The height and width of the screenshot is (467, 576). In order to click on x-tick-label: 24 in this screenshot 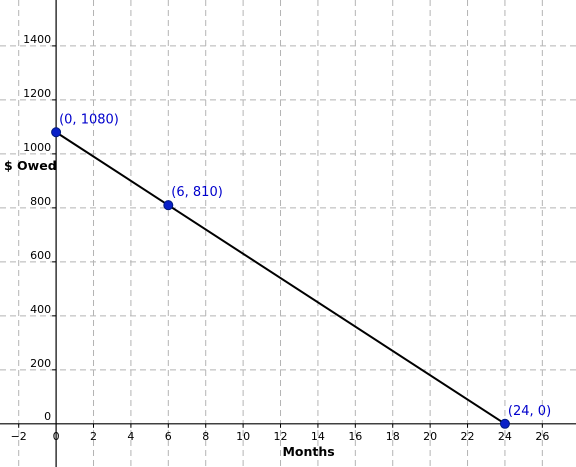, I will do `click(505, 436)`.